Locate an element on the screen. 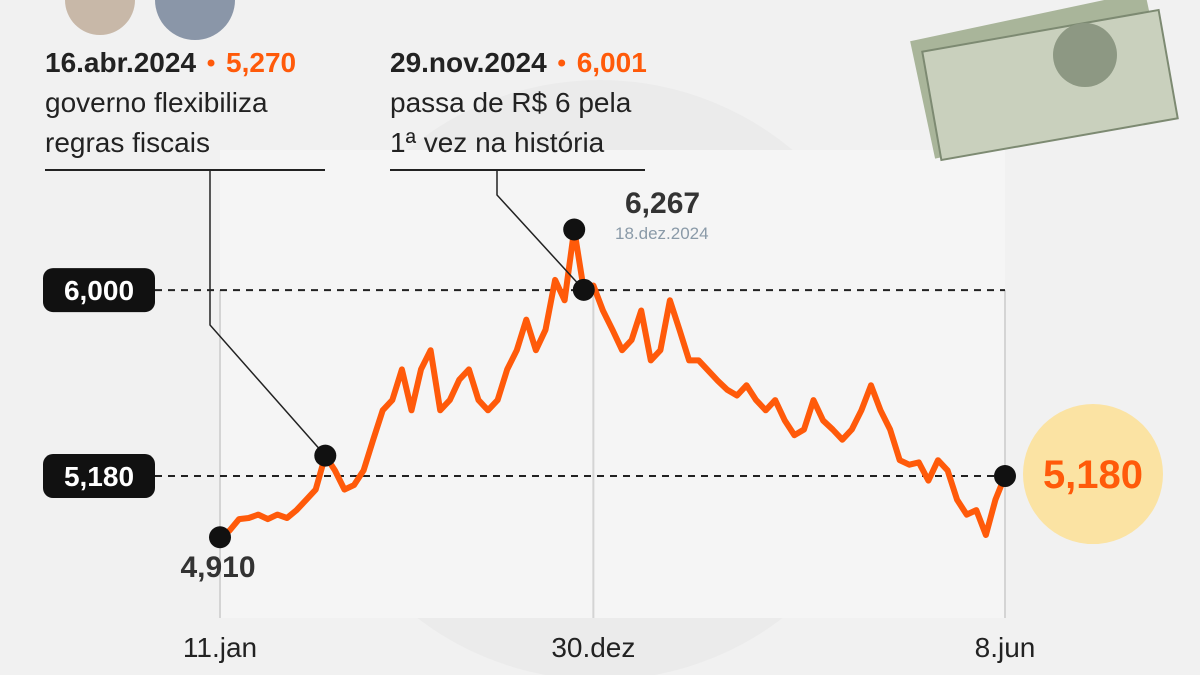 The height and width of the screenshot is (675, 1200). annotation-date: 29.nov.2024 is located at coordinates (468, 62).